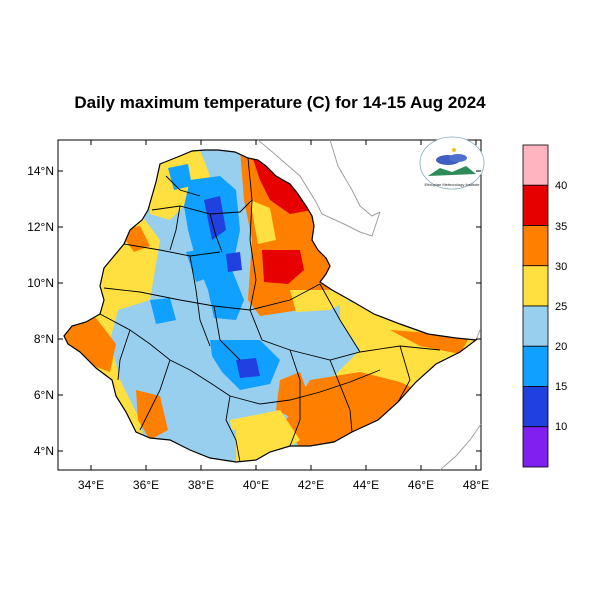 The width and height of the screenshot is (600, 600). I want to click on lat-tick-label: 6°N, so click(44, 395).